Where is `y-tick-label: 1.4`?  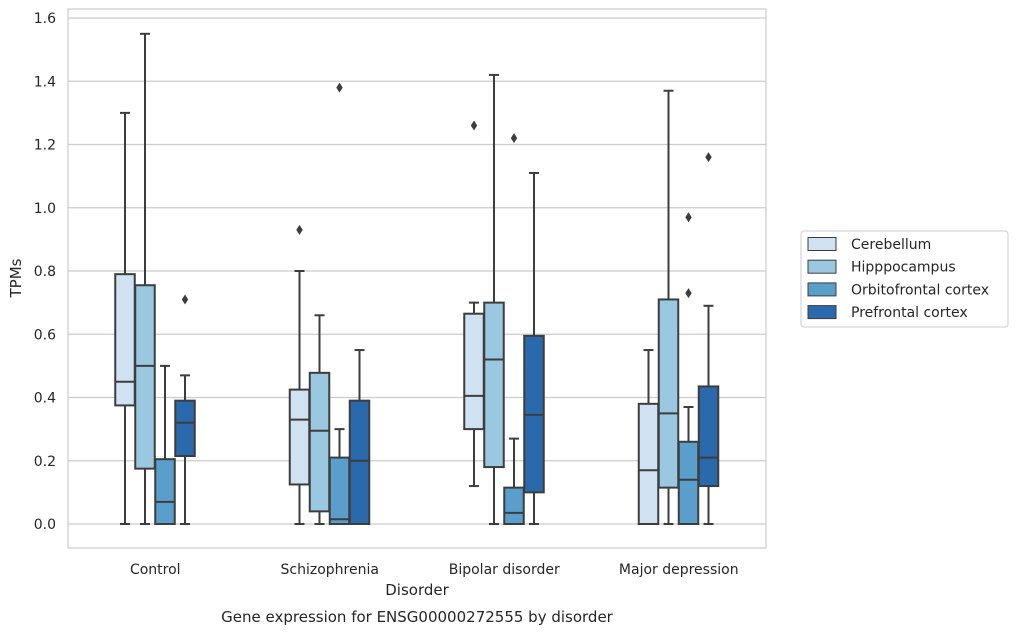 y-tick-label: 1.4 is located at coordinates (45, 82).